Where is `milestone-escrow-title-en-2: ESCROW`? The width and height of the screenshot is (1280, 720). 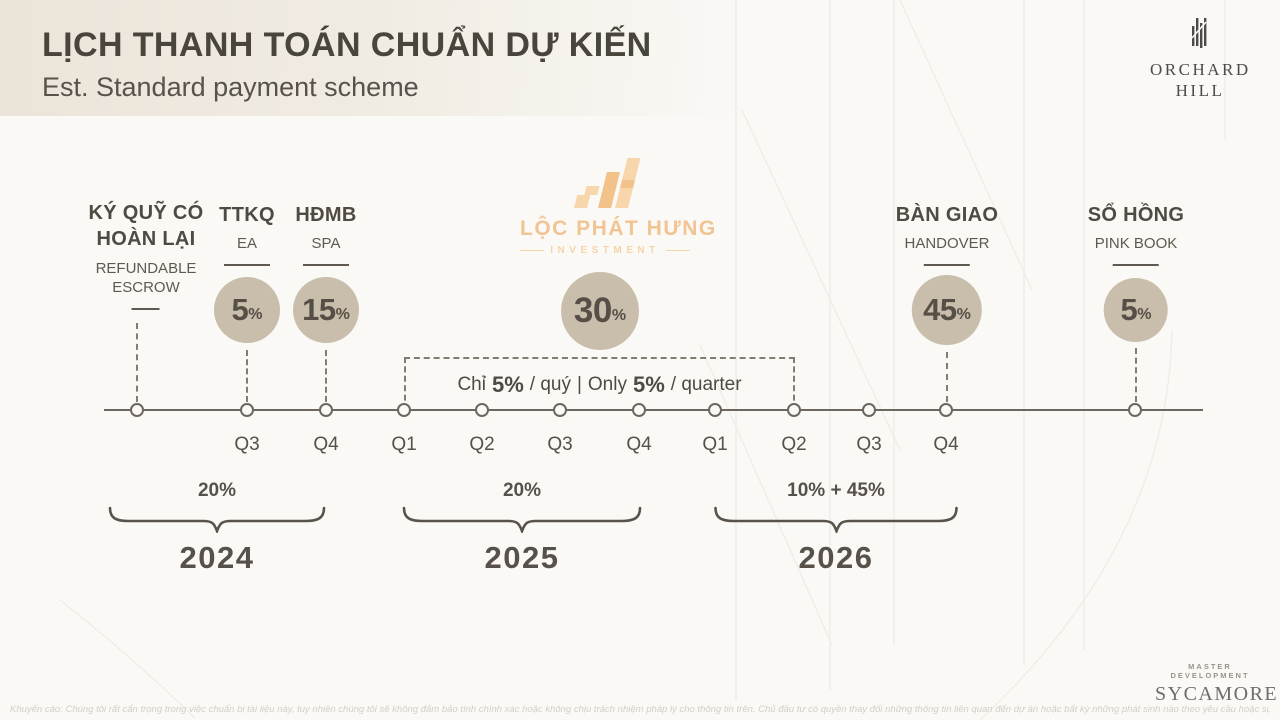 milestone-escrow-title-en-2: ESCROW is located at coordinates (146, 287).